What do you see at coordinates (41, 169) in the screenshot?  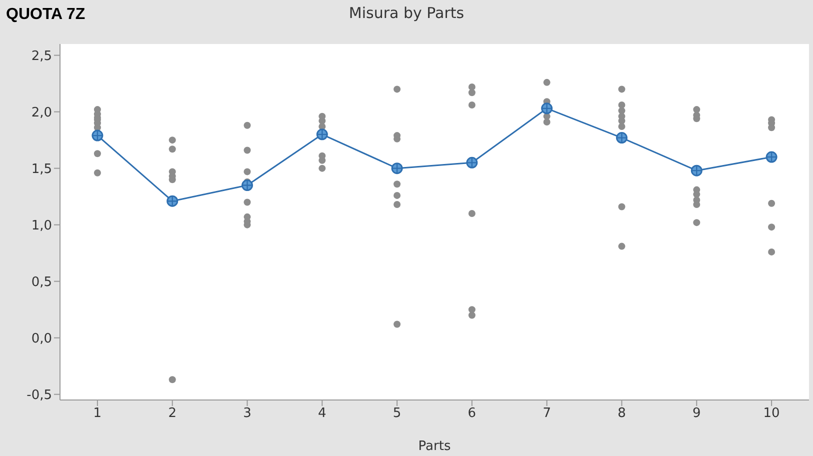 I see `y-tick-label: 1,5` at bounding box center [41, 169].